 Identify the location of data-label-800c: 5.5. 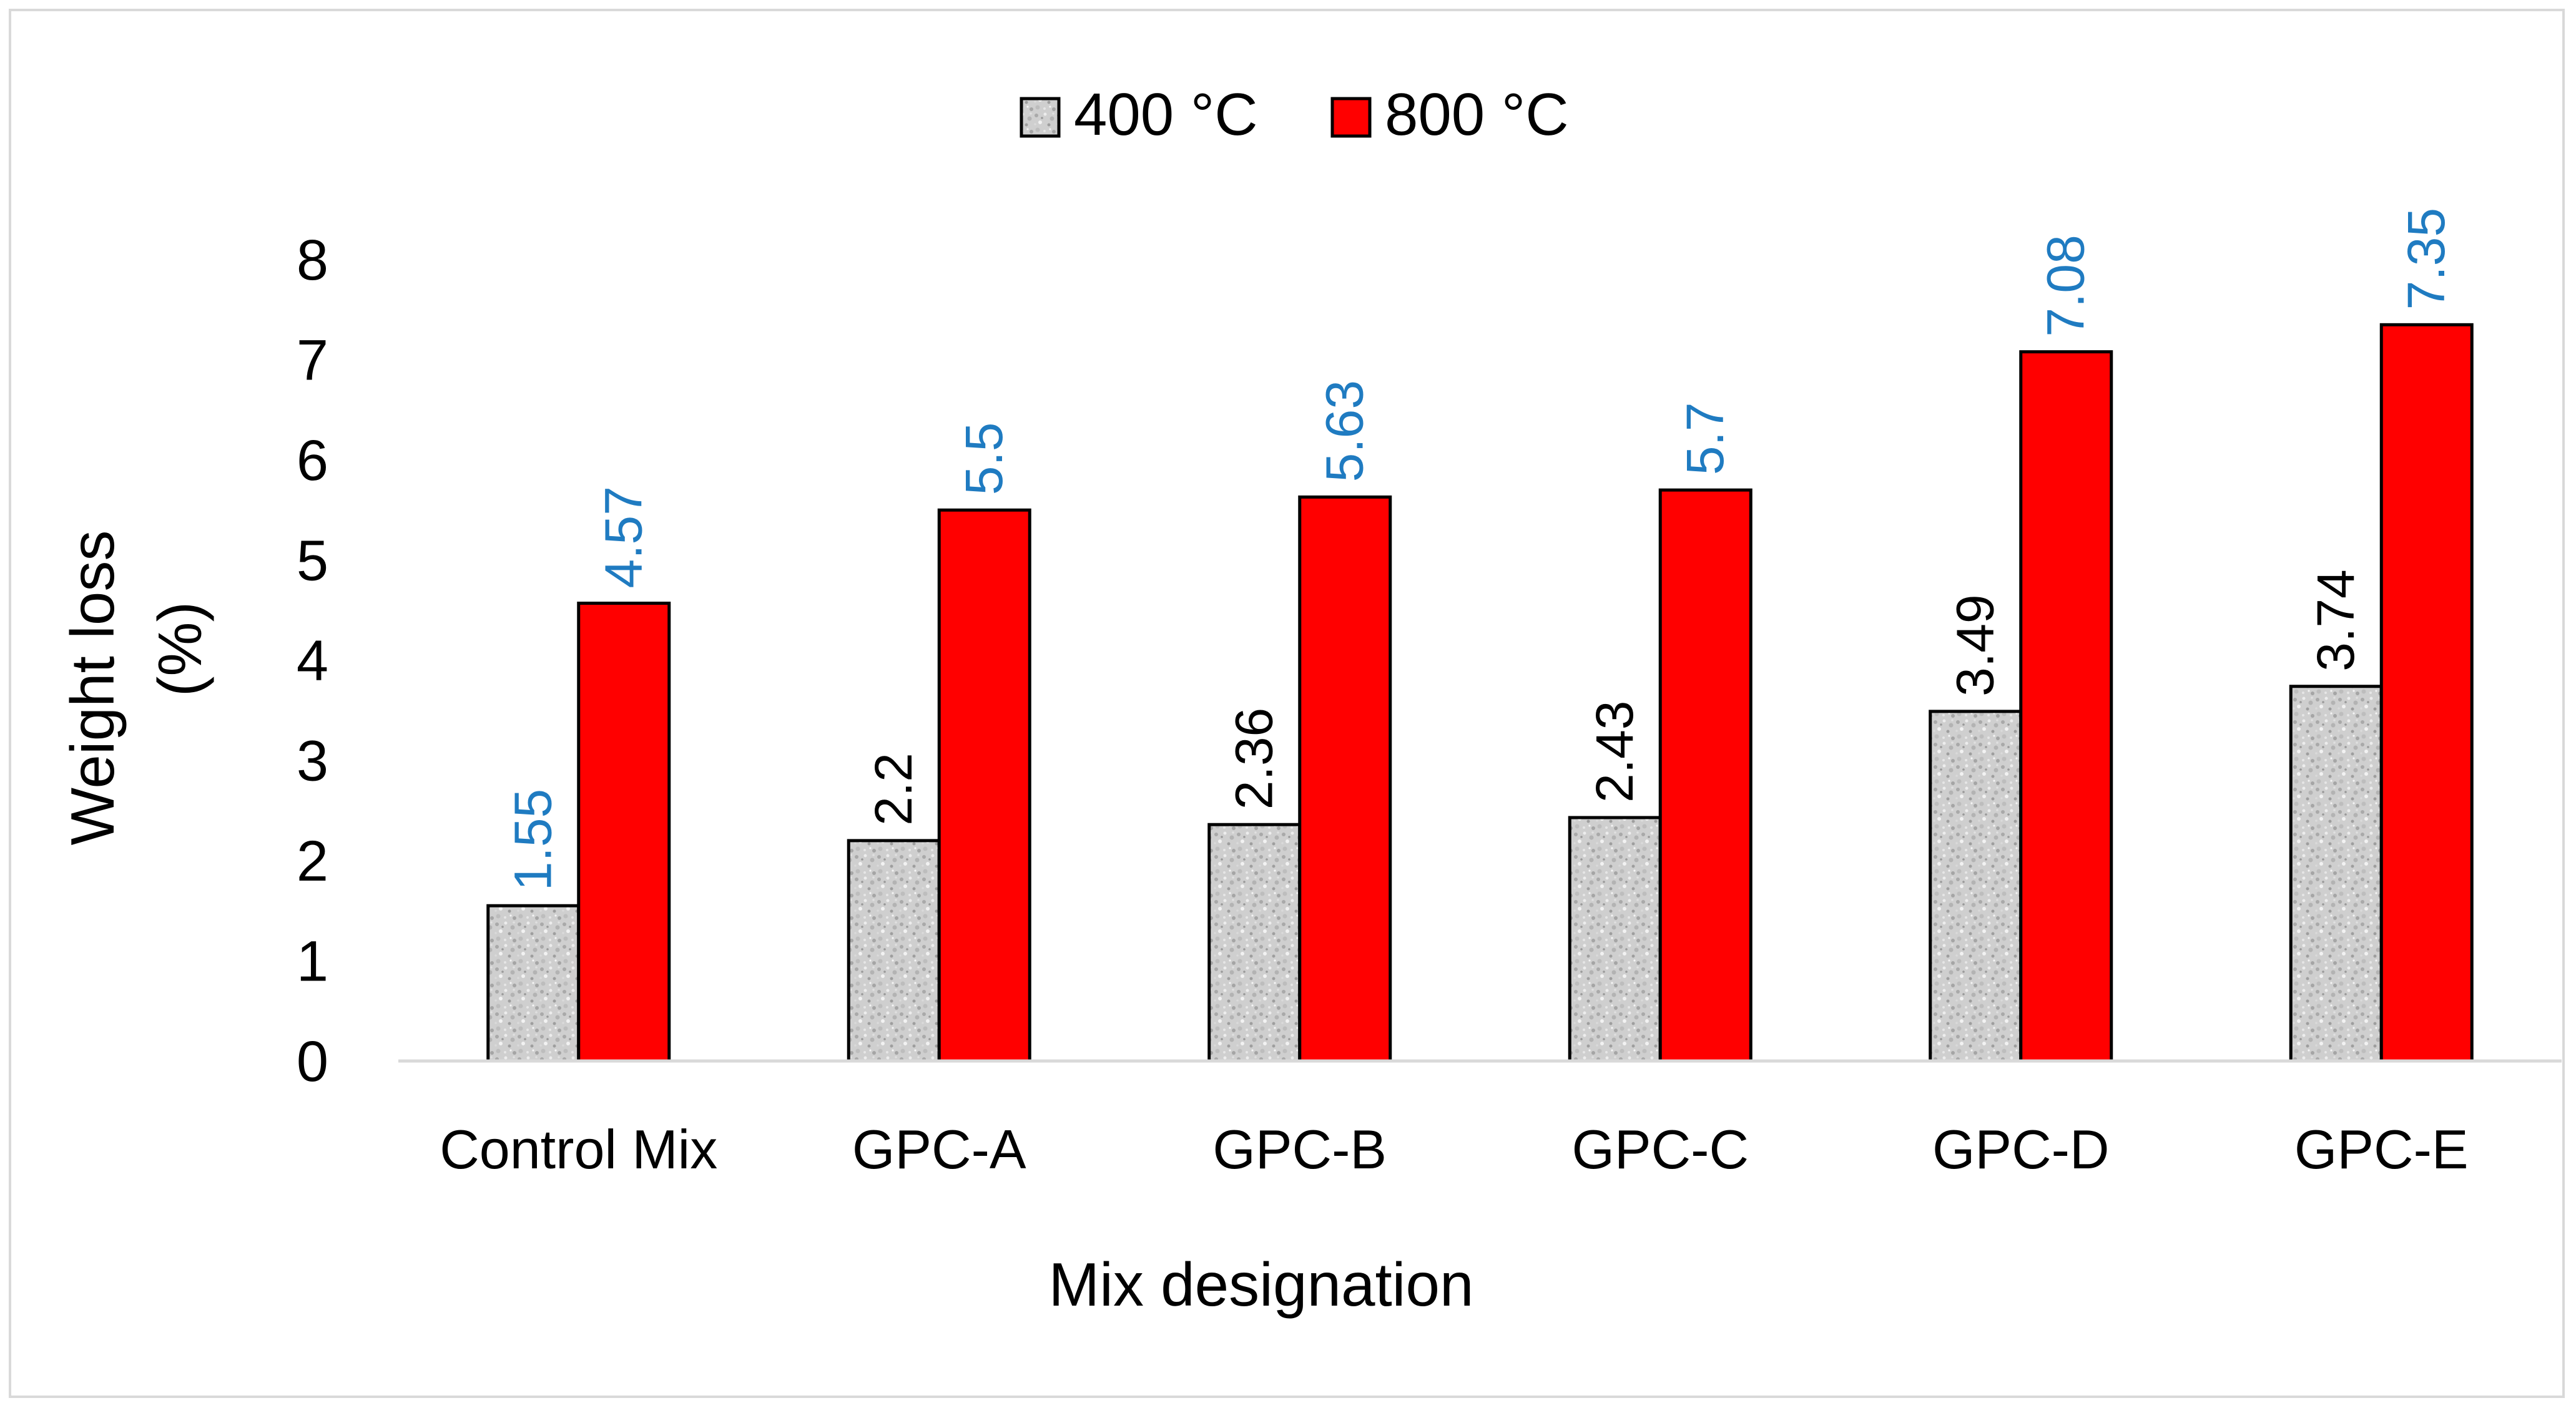
(984, 459).